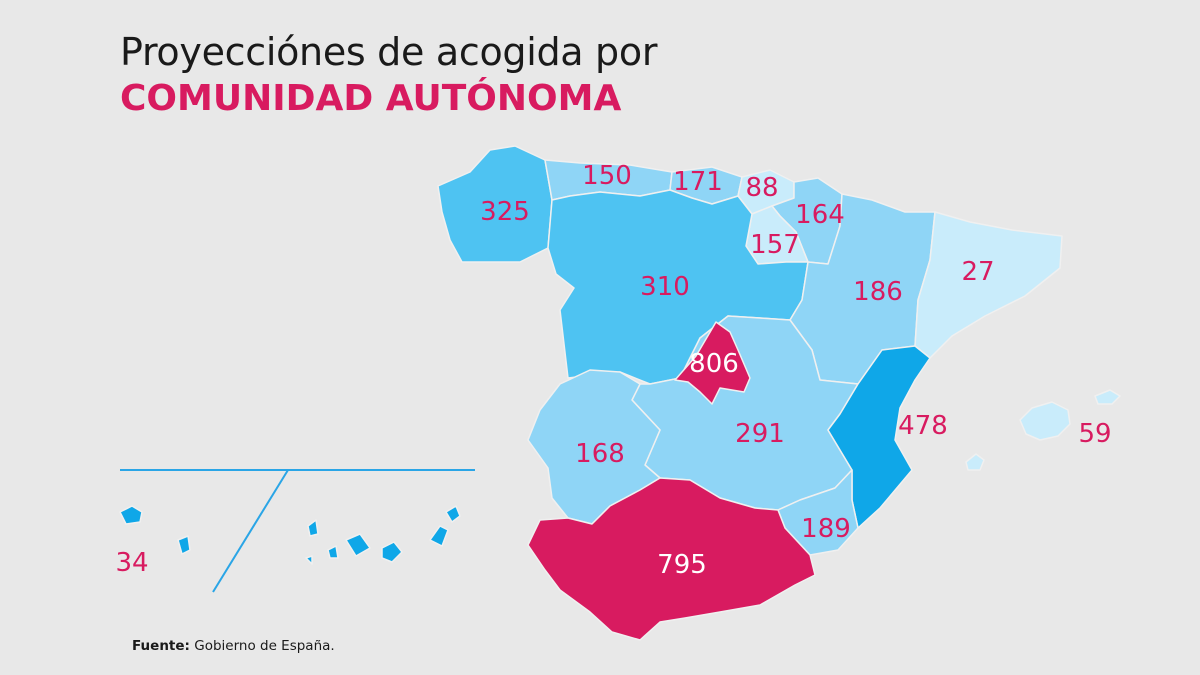 Image resolution: width=1200 pixels, height=675 pixels. What do you see at coordinates (1045, 421) in the screenshot?
I see `region-baleares-mallorca` at bounding box center [1045, 421].